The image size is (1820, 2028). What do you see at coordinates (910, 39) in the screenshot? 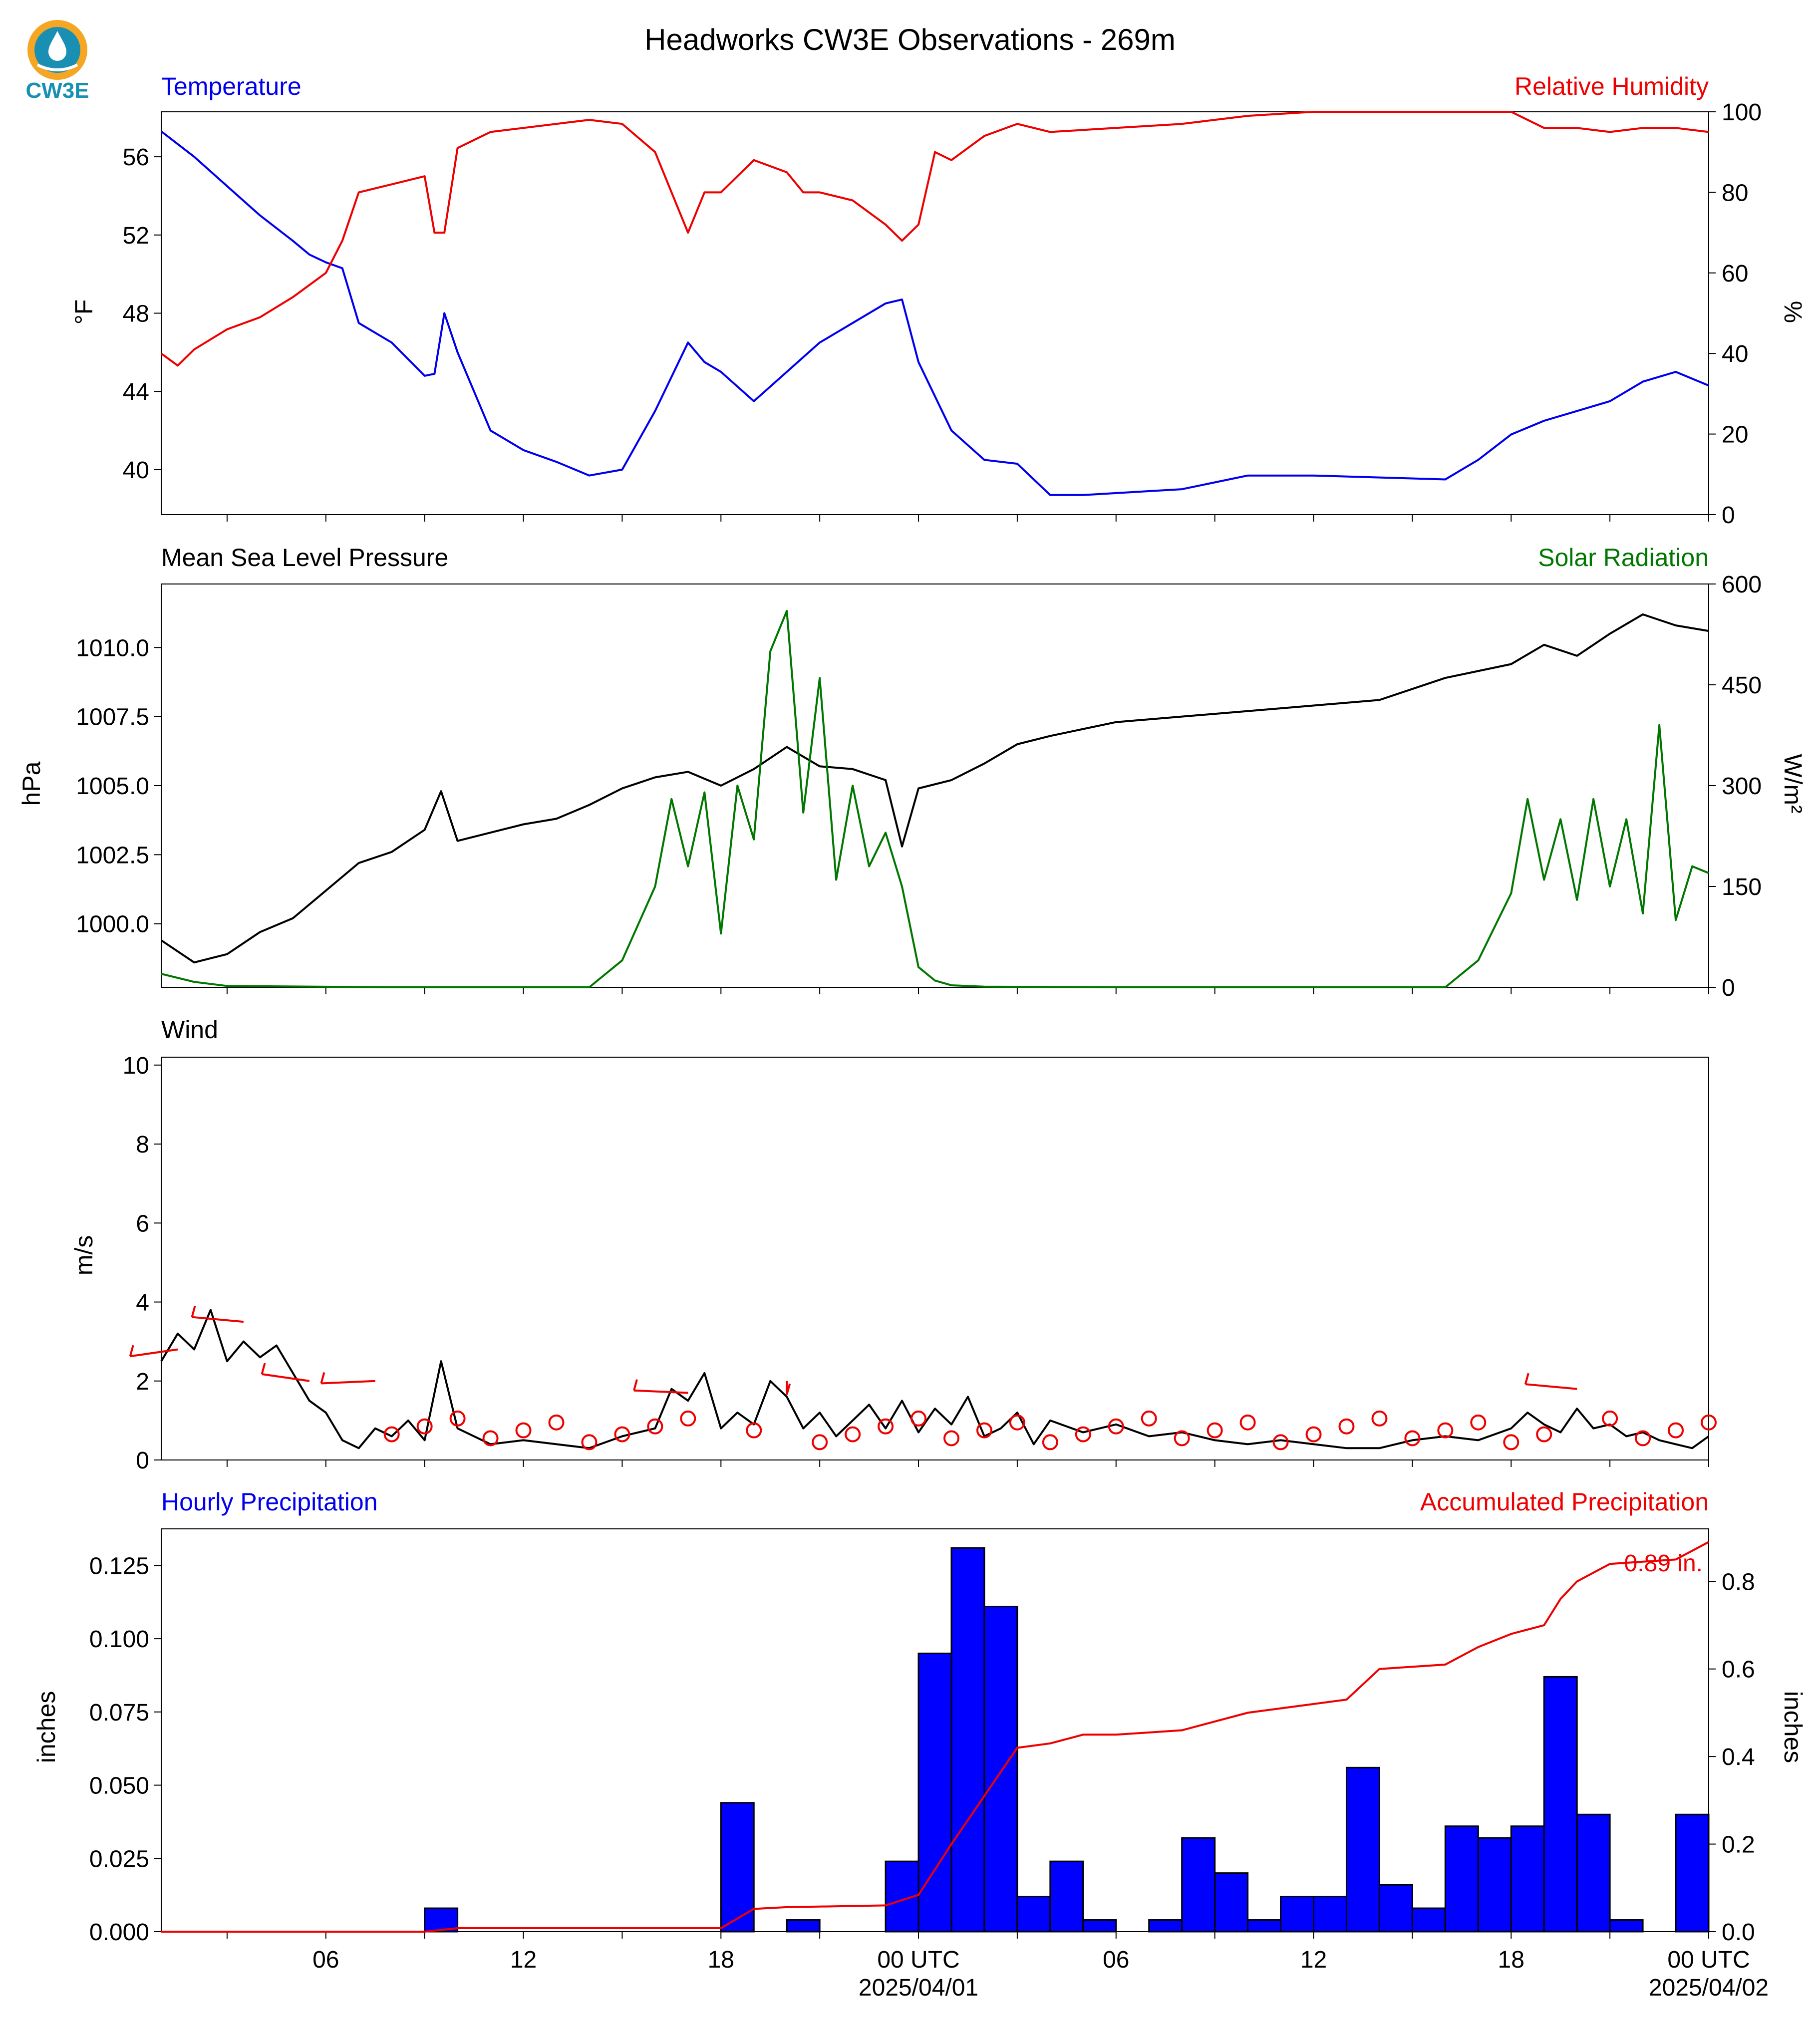
I see `page-title: Headworks CW3E Observations - 269m` at bounding box center [910, 39].